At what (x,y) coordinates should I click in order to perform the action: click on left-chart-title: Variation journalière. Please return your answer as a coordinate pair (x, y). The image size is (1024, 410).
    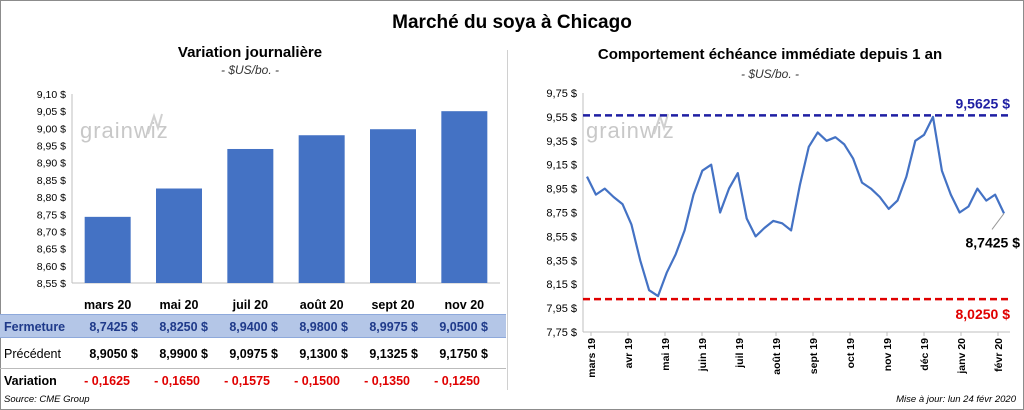
    Looking at the image, I should click on (250, 52).